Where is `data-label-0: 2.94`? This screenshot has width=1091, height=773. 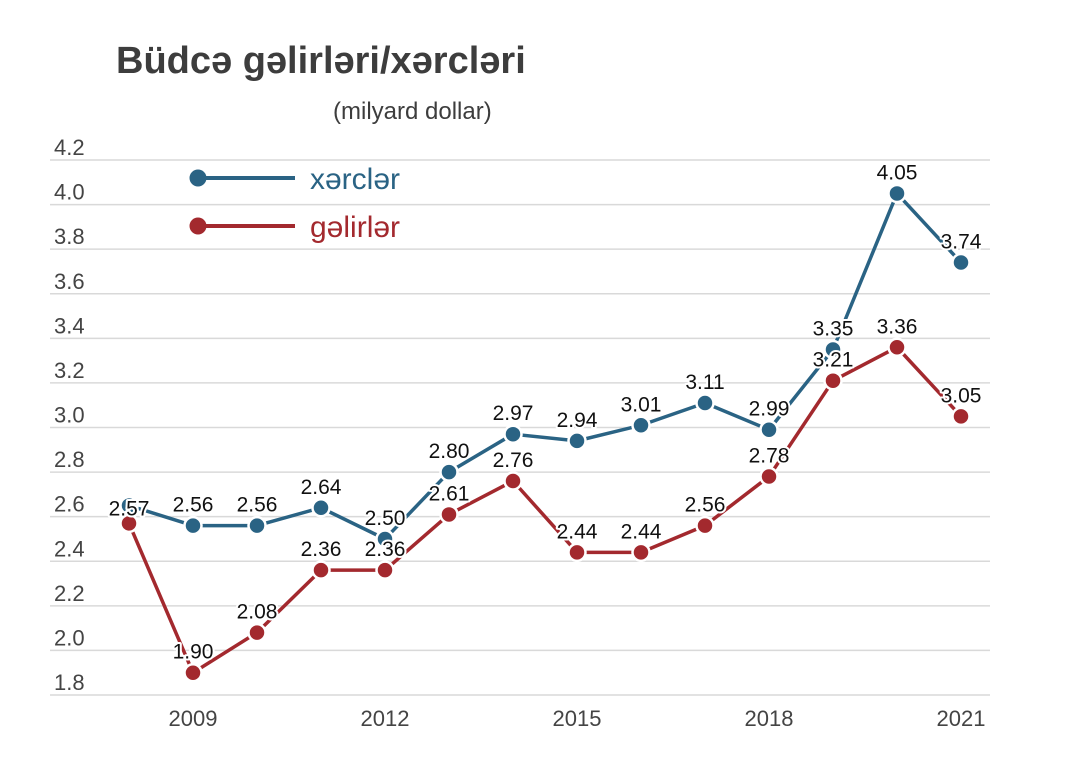
data-label-0: 2.94 is located at coordinates (577, 420).